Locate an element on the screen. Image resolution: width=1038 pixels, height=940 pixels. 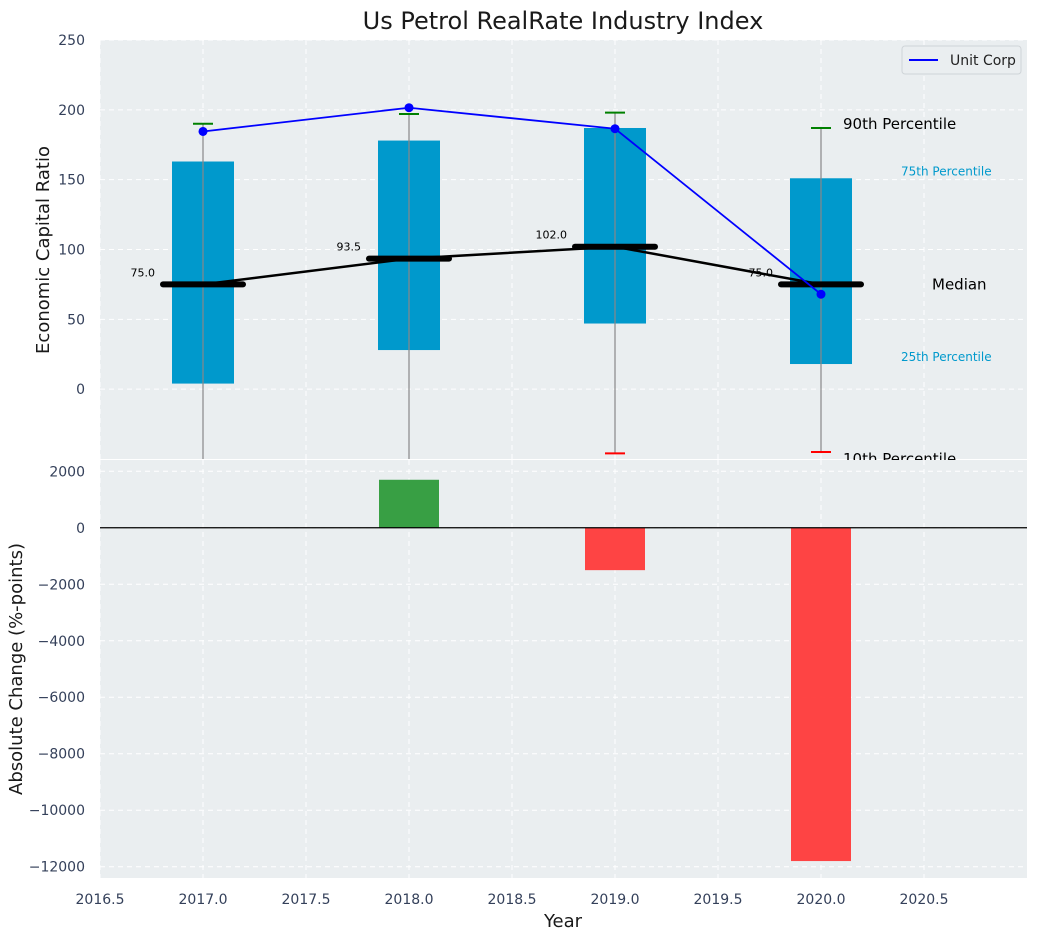
bottom-y-axis-label: Absolute Change (%-points) is located at coordinates (16, 669).